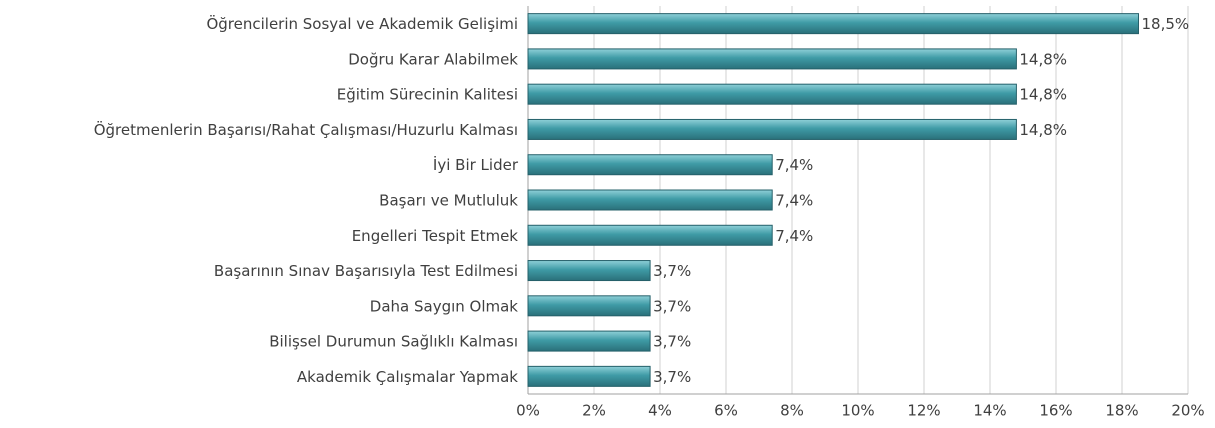  Describe the element at coordinates (435, 236) in the screenshot. I see `y-tick-label: Engelleri Tespit Etmek` at that location.